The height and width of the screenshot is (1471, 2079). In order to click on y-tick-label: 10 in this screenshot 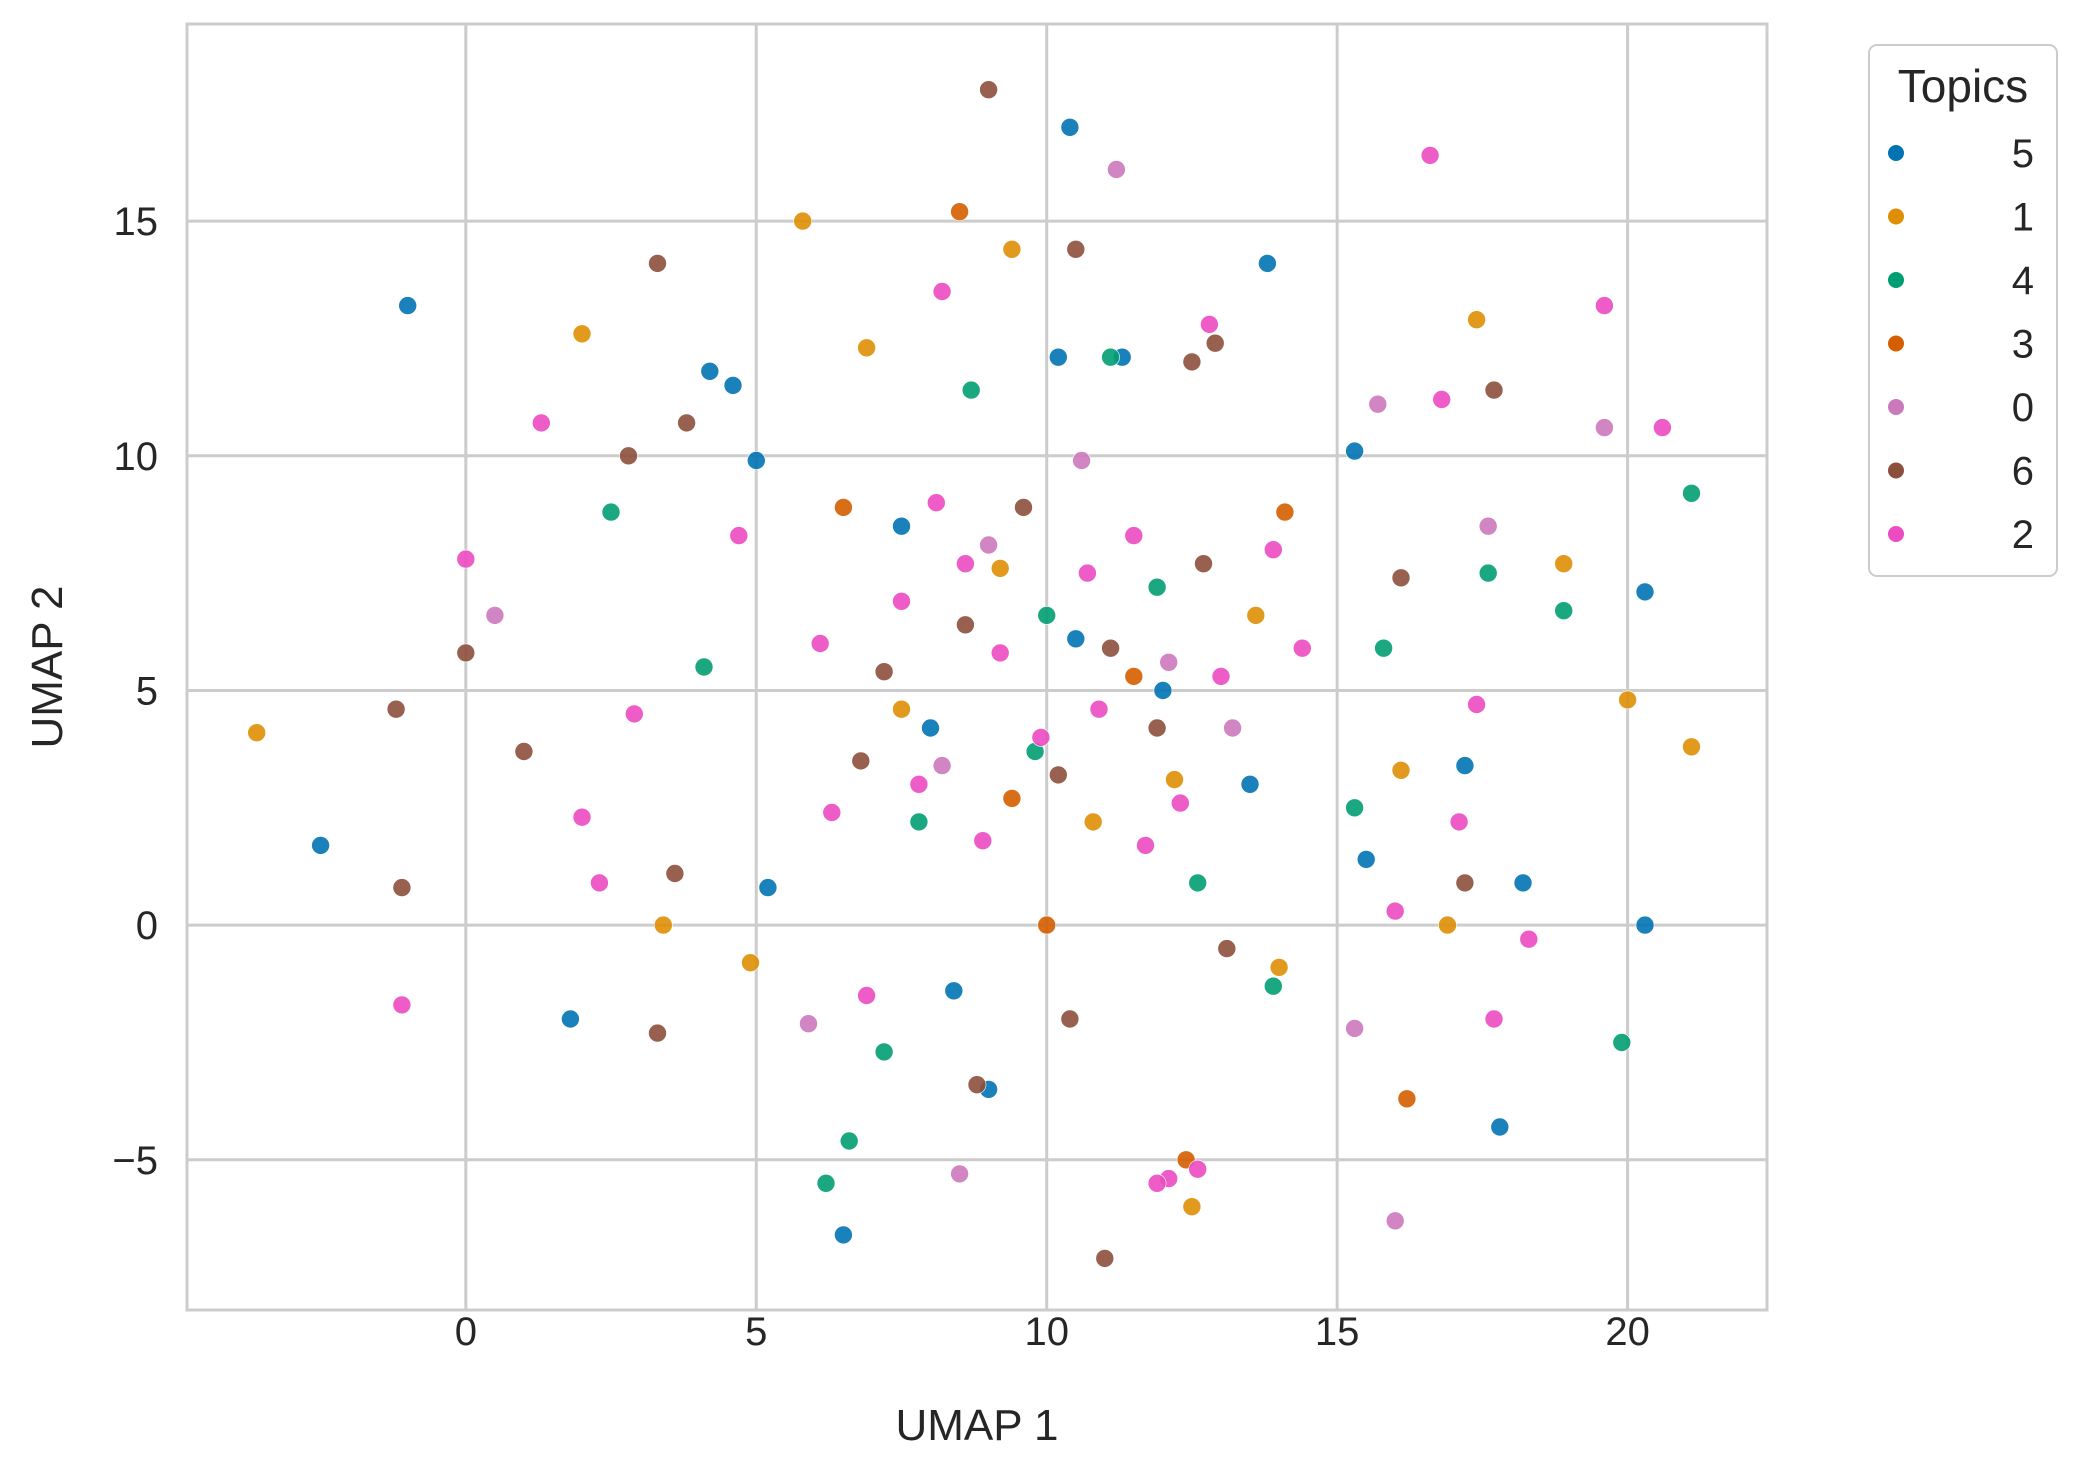, I will do `click(136, 457)`.